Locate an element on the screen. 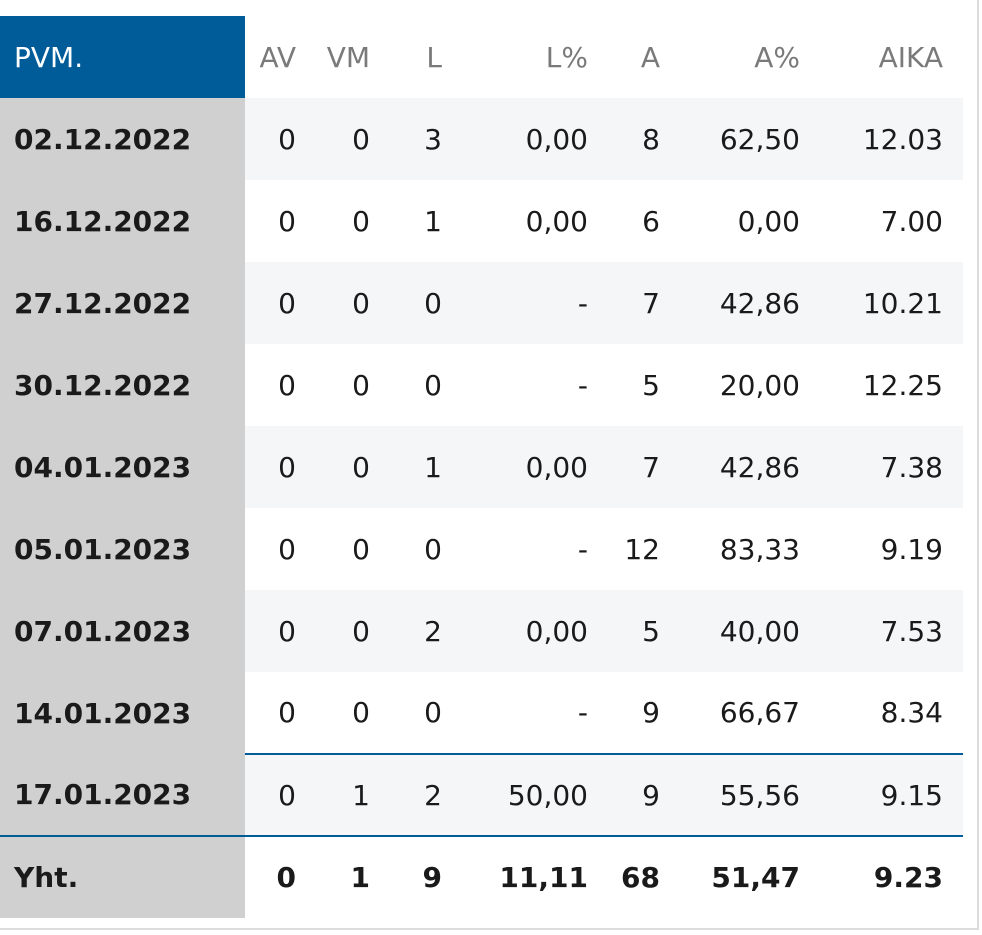  table-row: 17.01.2023 0 1 2 50,00 9 55,56 9.15 is located at coordinates (481, 794).